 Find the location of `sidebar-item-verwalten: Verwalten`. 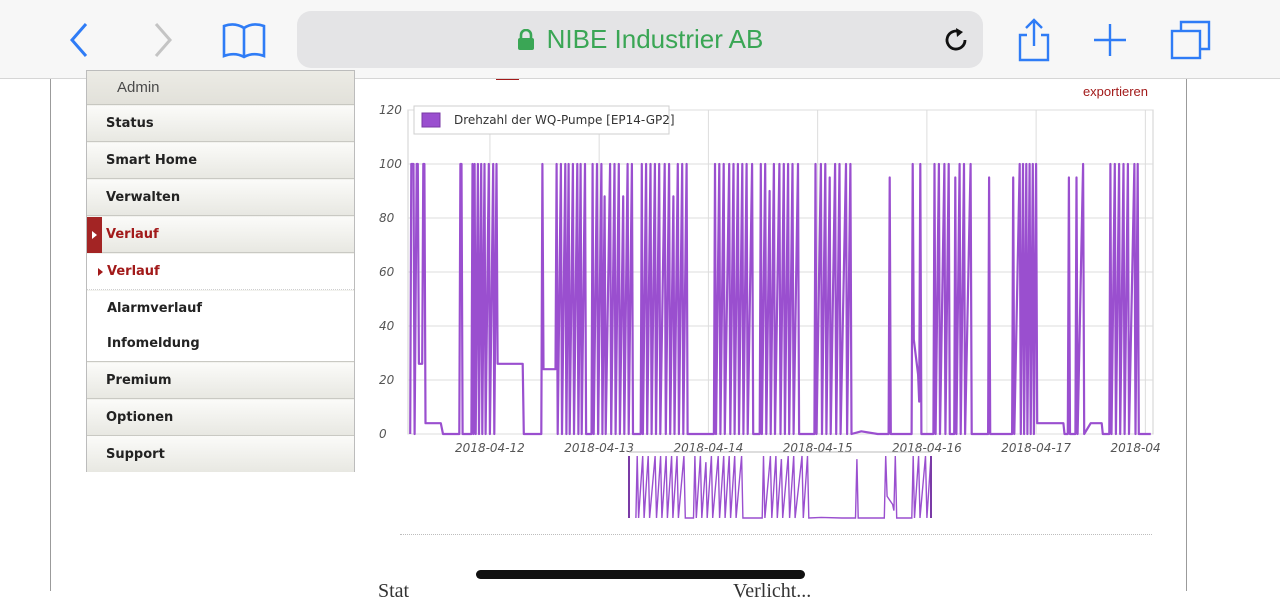

sidebar-item-verwalten: Verwalten is located at coordinates (220, 198).